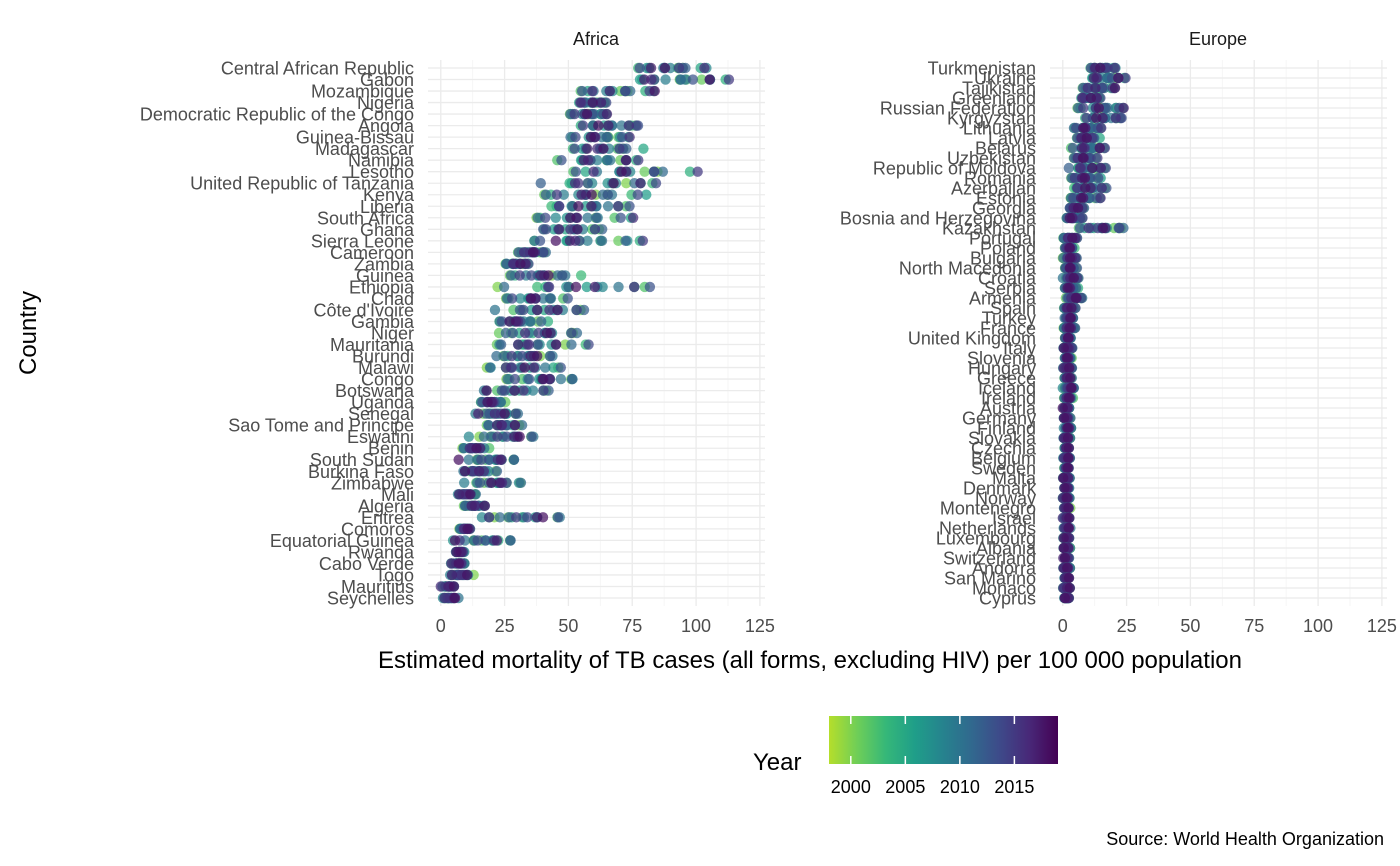 This screenshot has width=1400, height=866. Describe the element at coordinates (620, 217) in the screenshot. I see `point-south-africa-2013` at that location.